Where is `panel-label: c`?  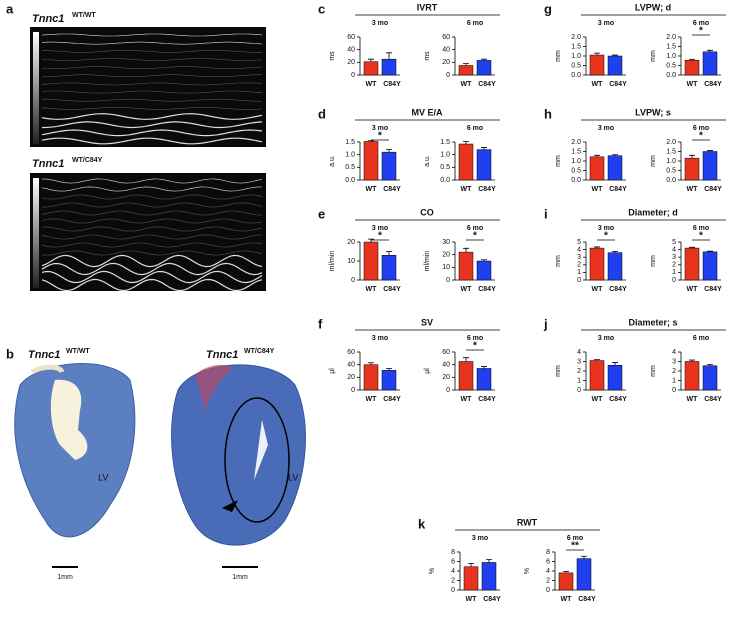
panel-label: c is located at coordinates (321, 8).